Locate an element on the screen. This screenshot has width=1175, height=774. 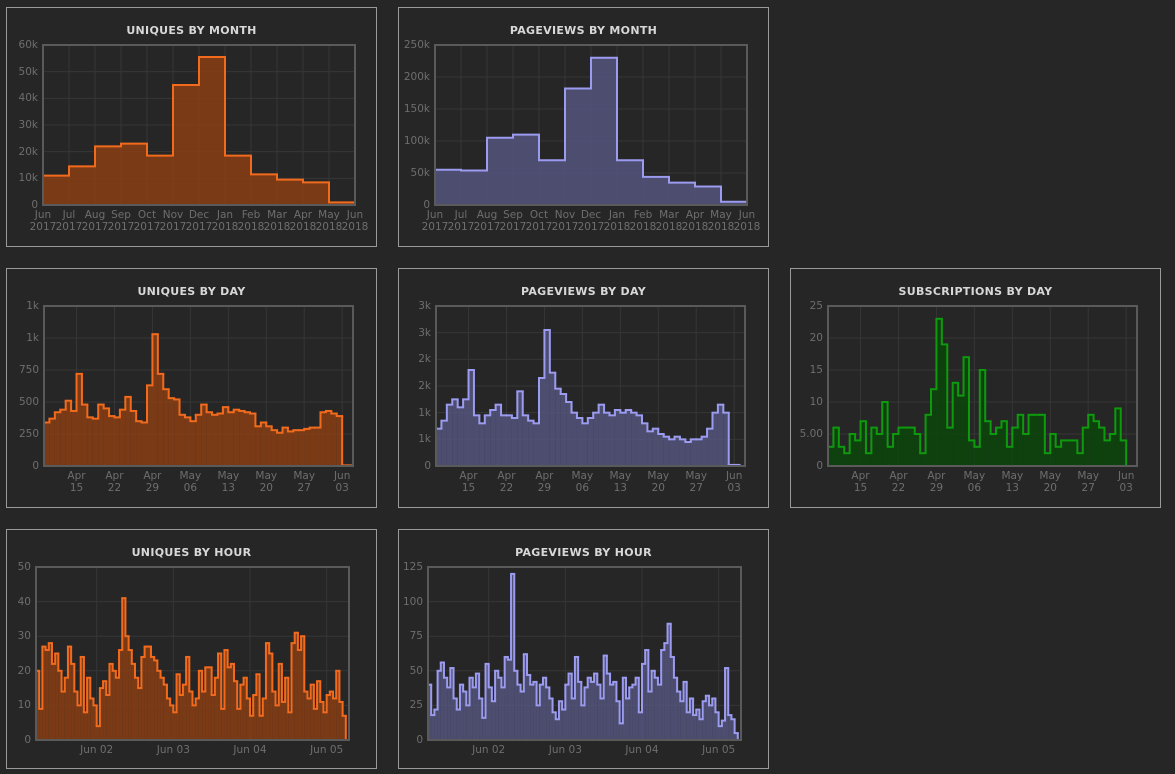
x-tick-label: Jun 03 is located at coordinates (173, 750).